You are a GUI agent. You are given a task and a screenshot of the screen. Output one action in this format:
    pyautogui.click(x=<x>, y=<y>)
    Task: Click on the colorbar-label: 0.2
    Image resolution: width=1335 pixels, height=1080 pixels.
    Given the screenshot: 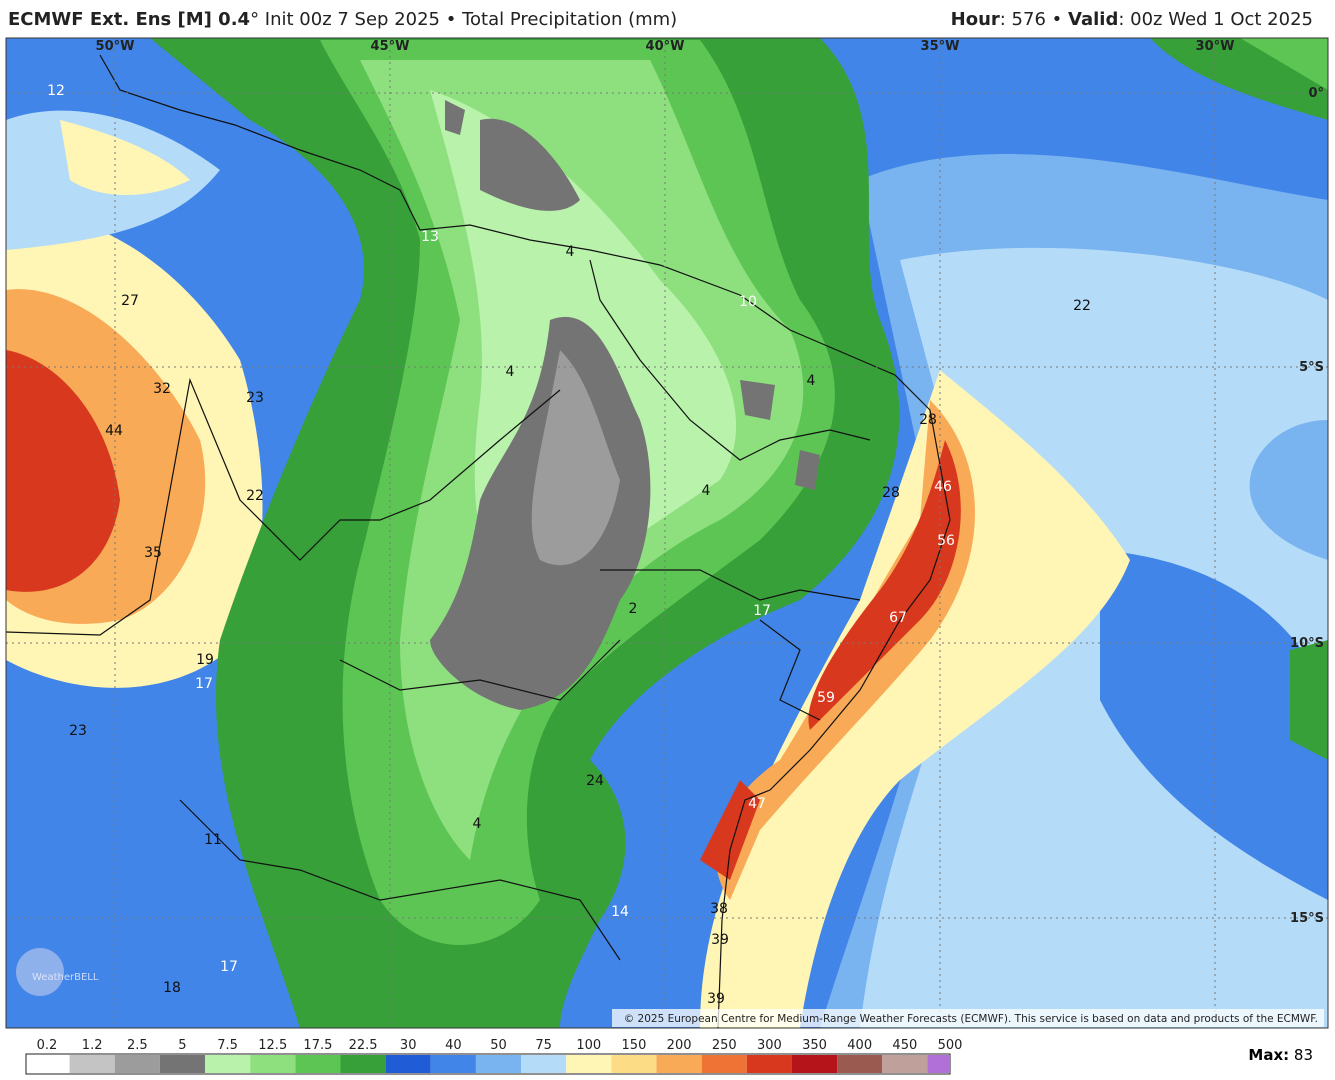 What is the action you would take?
    pyautogui.click(x=47, y=1045)
    